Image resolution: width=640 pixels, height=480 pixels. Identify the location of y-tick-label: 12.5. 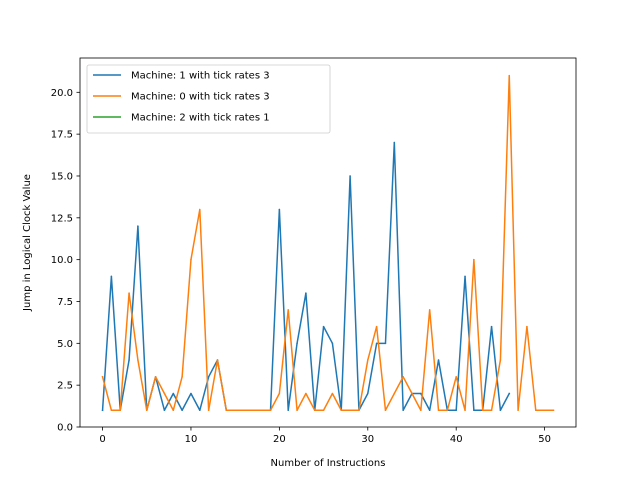
(62, 218).